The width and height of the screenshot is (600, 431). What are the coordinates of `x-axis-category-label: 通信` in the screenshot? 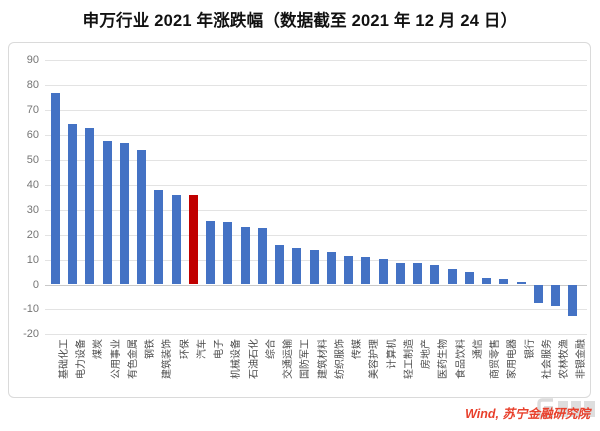 It's located at (478, 349).